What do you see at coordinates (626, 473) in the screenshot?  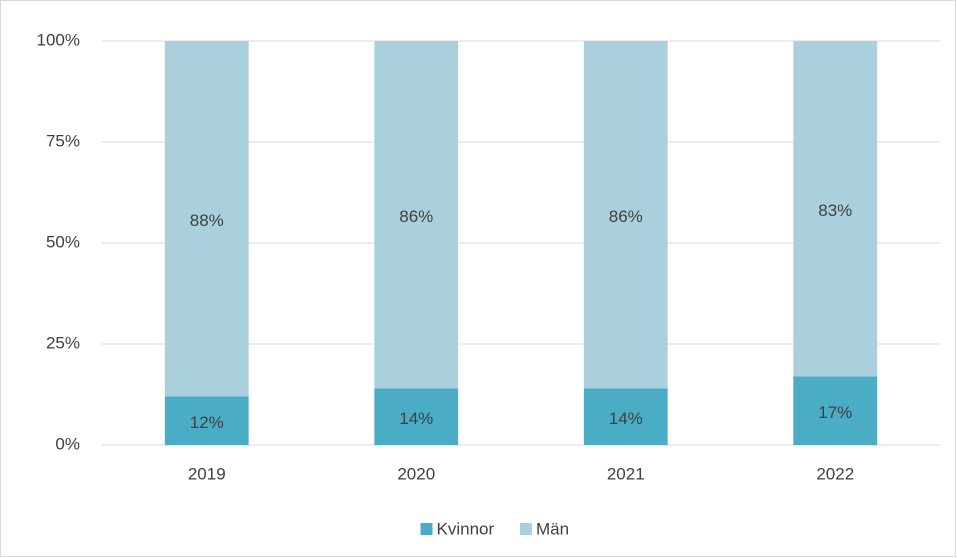 I see `x-tick-label: 2021` at bounding box center [626, 473].